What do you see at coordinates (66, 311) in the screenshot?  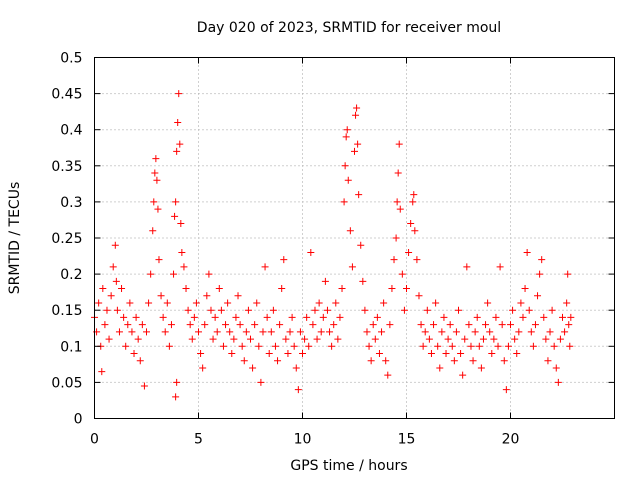 I see `y-tick-label: 0.15` at bounding box center [66, 311].